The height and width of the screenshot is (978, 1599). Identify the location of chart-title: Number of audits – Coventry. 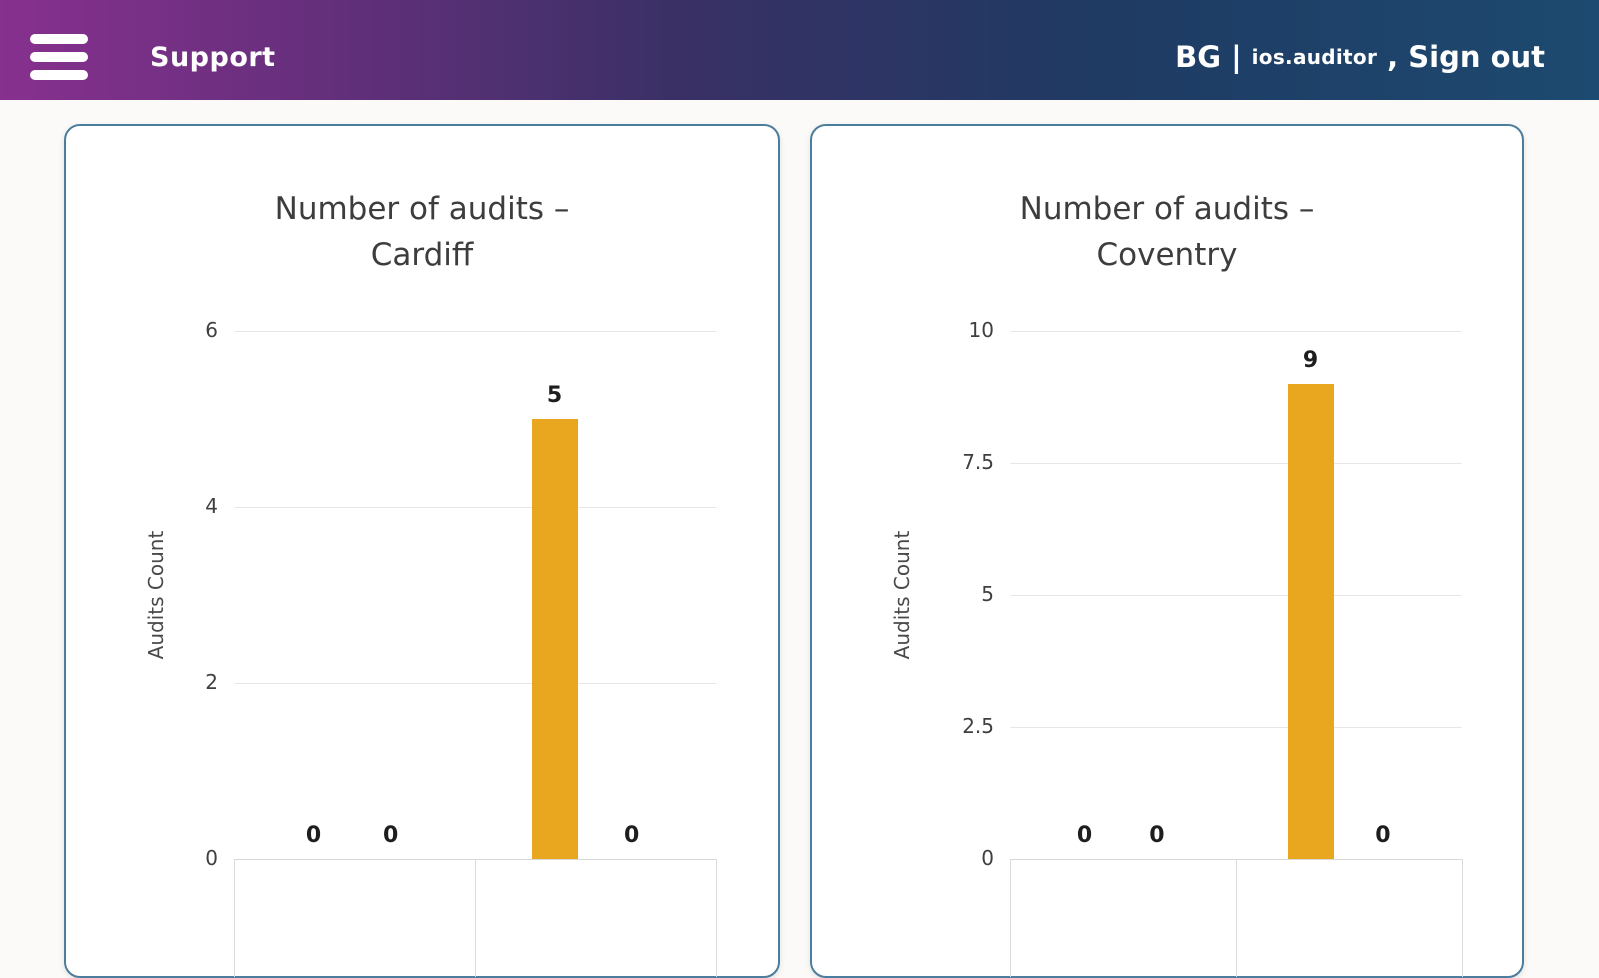
(1167, 232).